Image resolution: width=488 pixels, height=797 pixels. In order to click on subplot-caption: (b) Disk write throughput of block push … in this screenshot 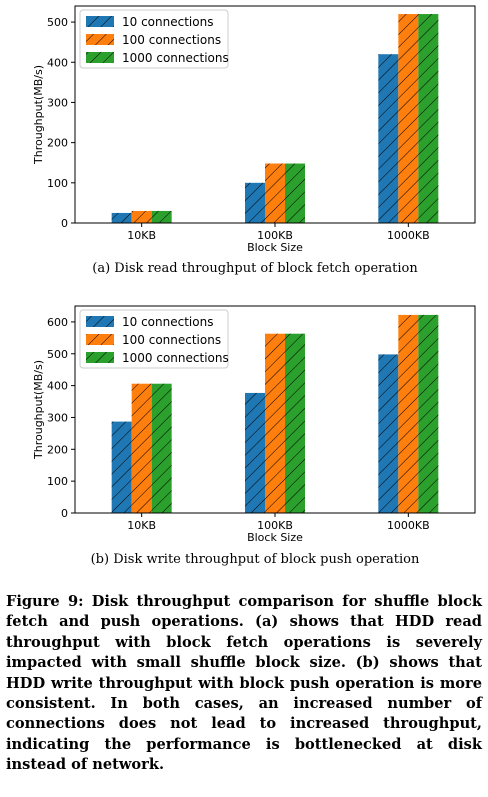, I will do `click(255, 559)`.